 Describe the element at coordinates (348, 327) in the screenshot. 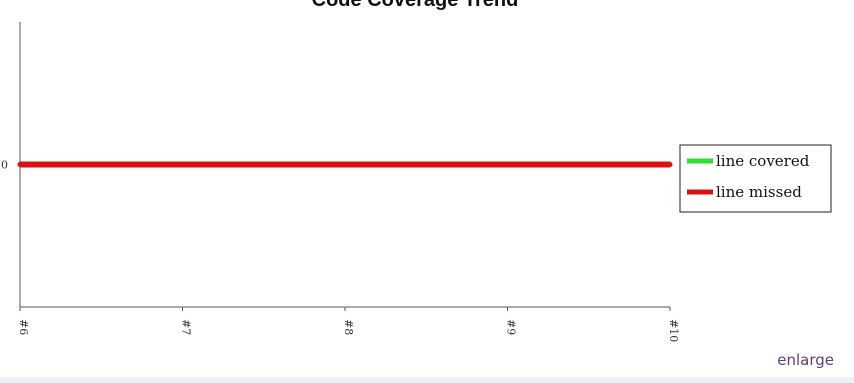

I see `x-tick-label: #8` at that location.